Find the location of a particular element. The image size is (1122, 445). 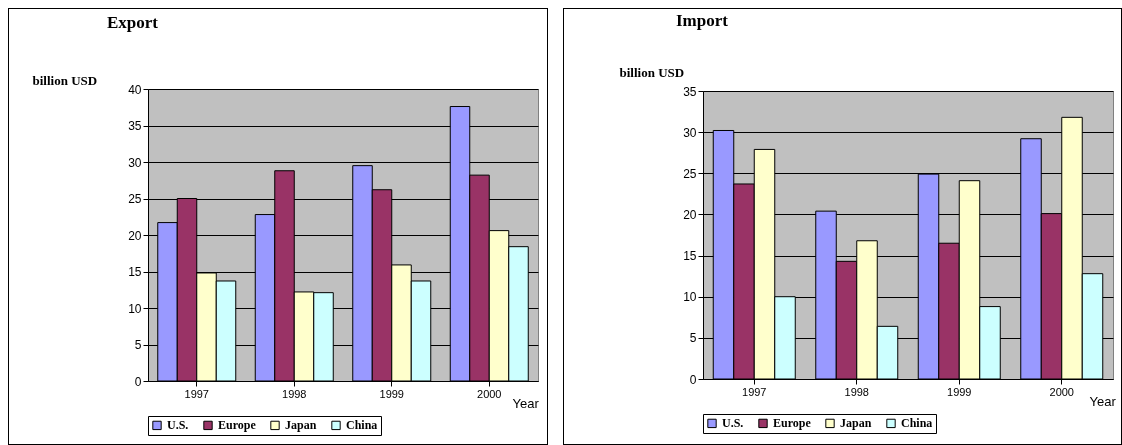

chart-title: Import is located at coordinates (702, 20).